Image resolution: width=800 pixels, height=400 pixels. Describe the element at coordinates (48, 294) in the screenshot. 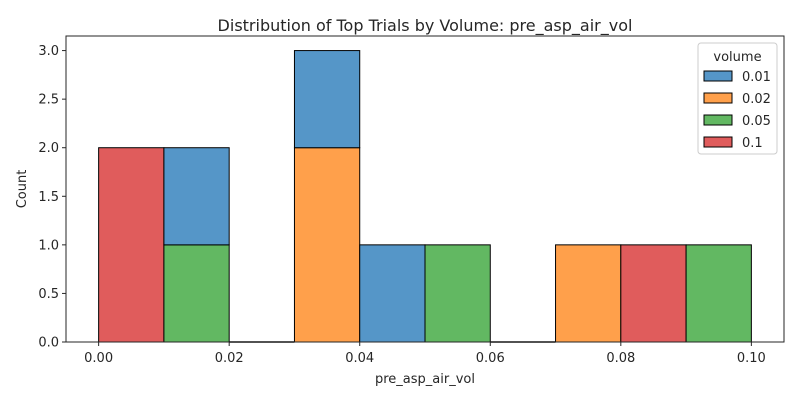

I see `y-tick-label: 0.5` at that location.